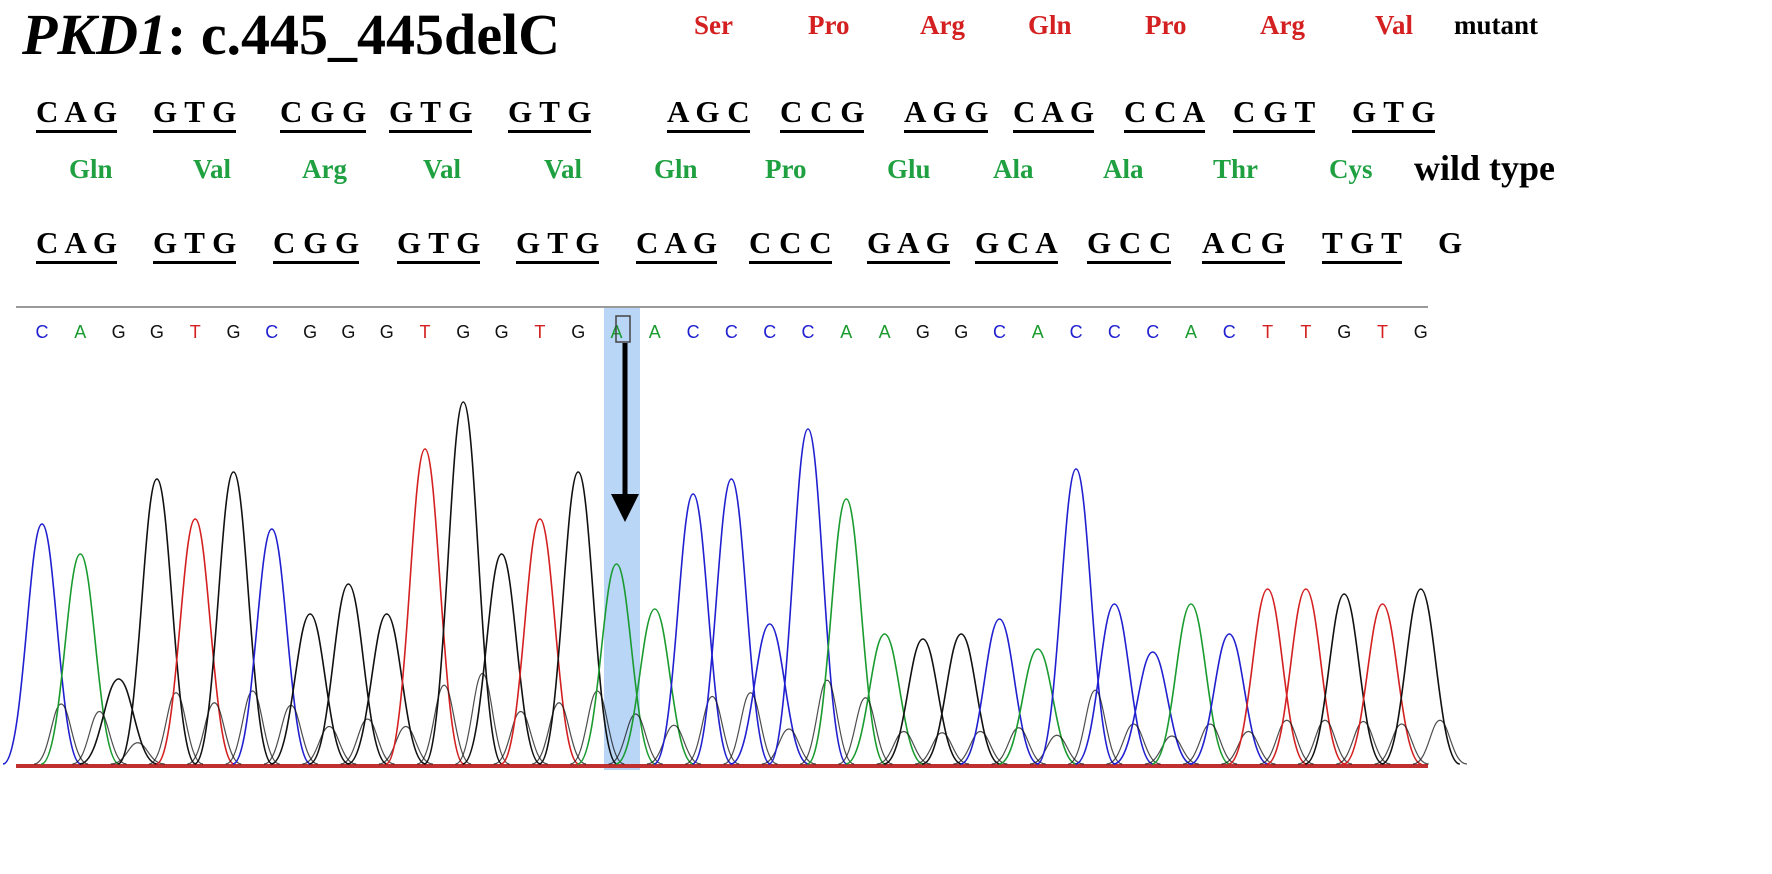  What do you see at coordinates (1016, 245) in the screenshot?
I see `wt-codon-9: G C A` at bounding box center [1016, 245].